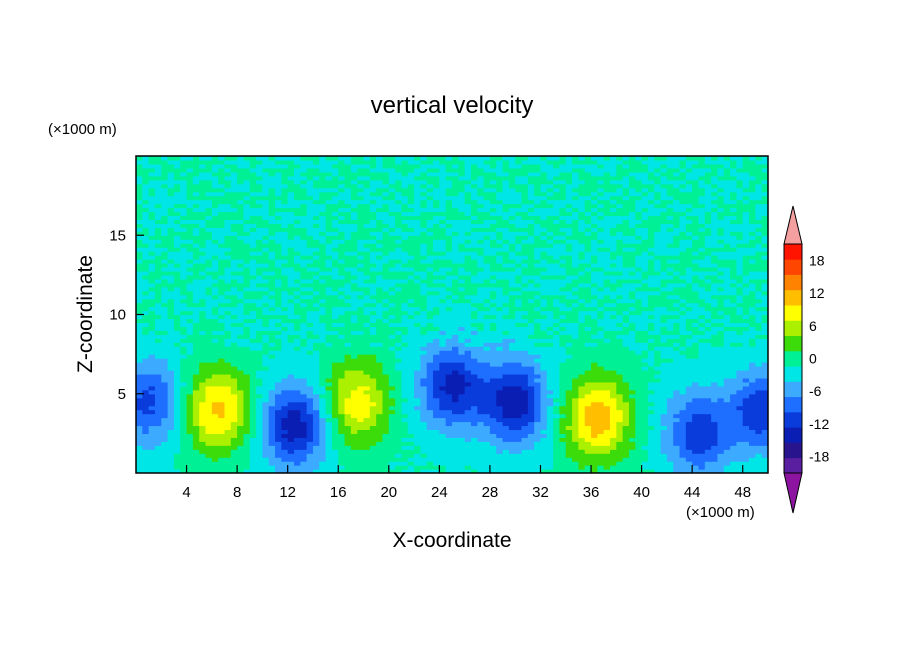  What do you see at coordinates (287, 492) in the screenshot?
I see `x-tick-label: 12` at bounding box center [287, 492].